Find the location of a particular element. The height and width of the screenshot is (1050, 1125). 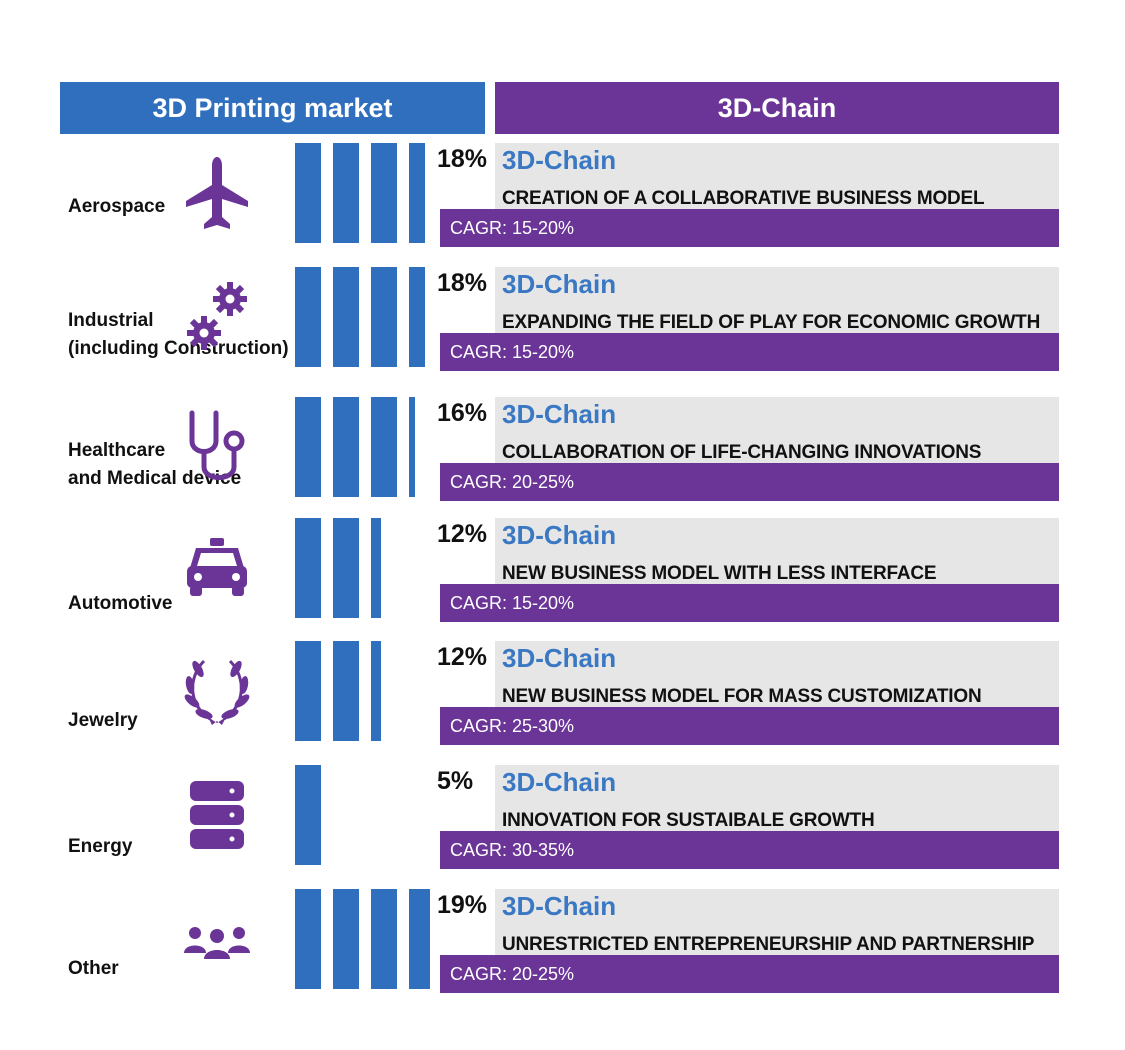

segment-label: Jewelry is located at coordinates (103, 721).